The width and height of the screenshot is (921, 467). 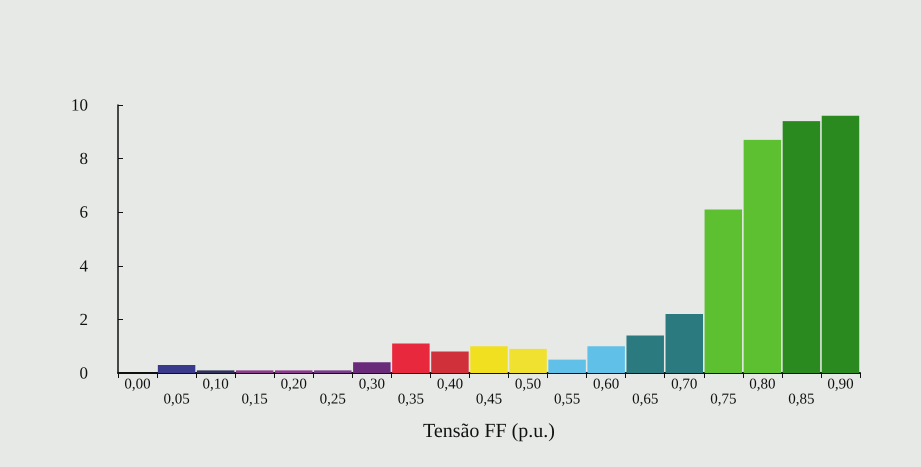 I want to click on x-tick-label: 0,45, so click(x=489, y=400).